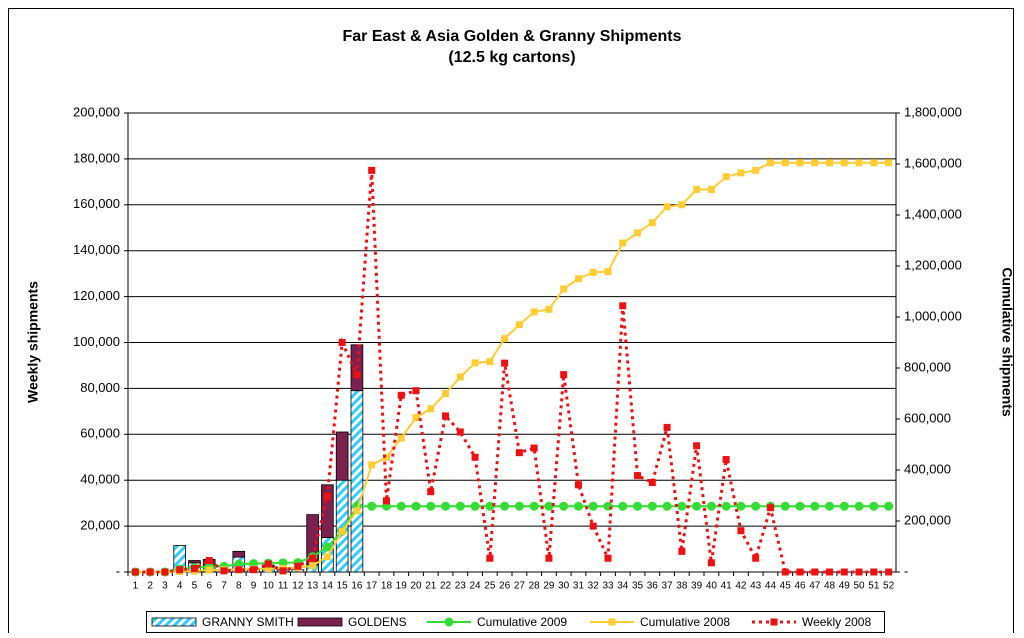 This screenshot has height=638, width=1024. Describe the element at coordinates (269, 586) in the screenshot. I see `x-tick-label: 10` at that location.